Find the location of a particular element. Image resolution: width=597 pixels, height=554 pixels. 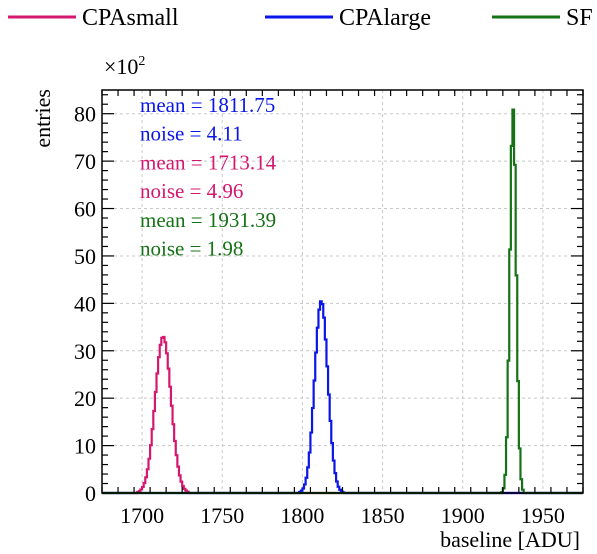

legend-label-sf: SF is located at coordinates (579, 18).